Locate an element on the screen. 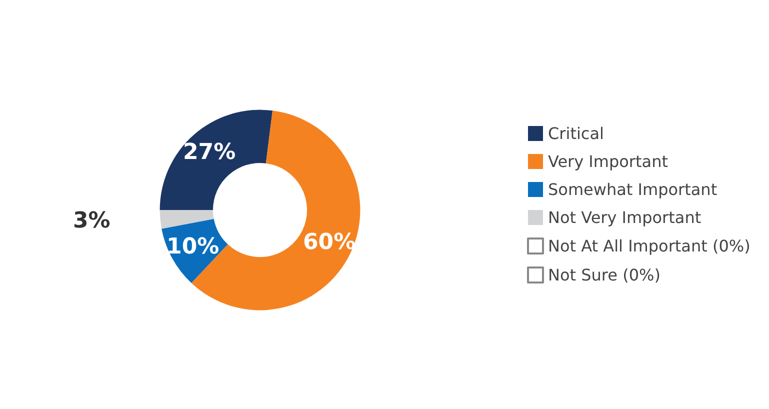  legend-label: Very Important is located at coordinates (608, 161).